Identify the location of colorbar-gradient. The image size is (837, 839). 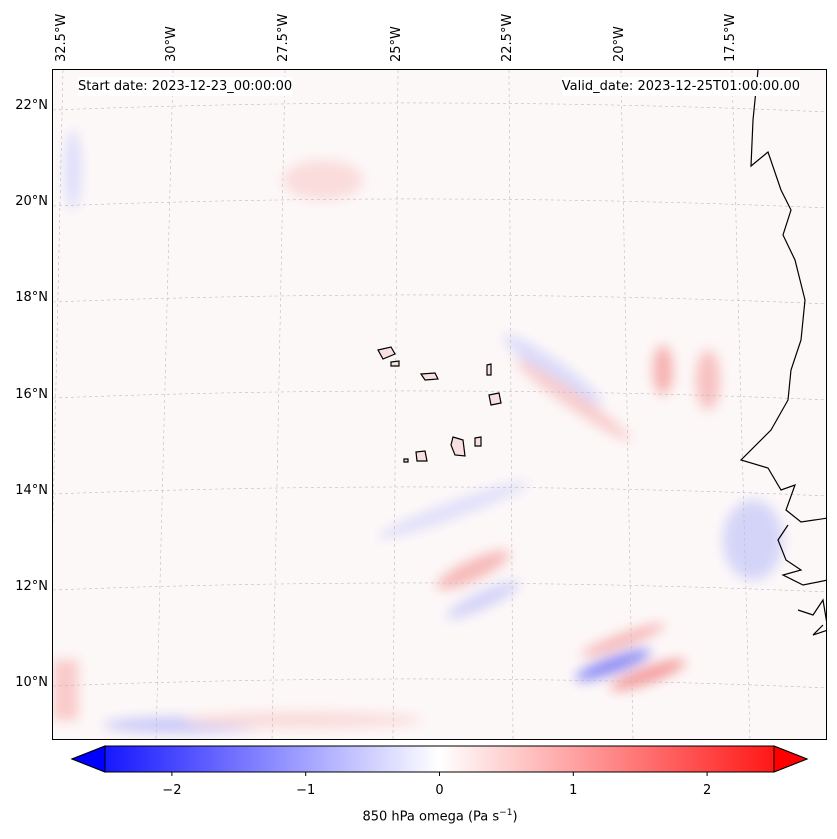
(439, 759).